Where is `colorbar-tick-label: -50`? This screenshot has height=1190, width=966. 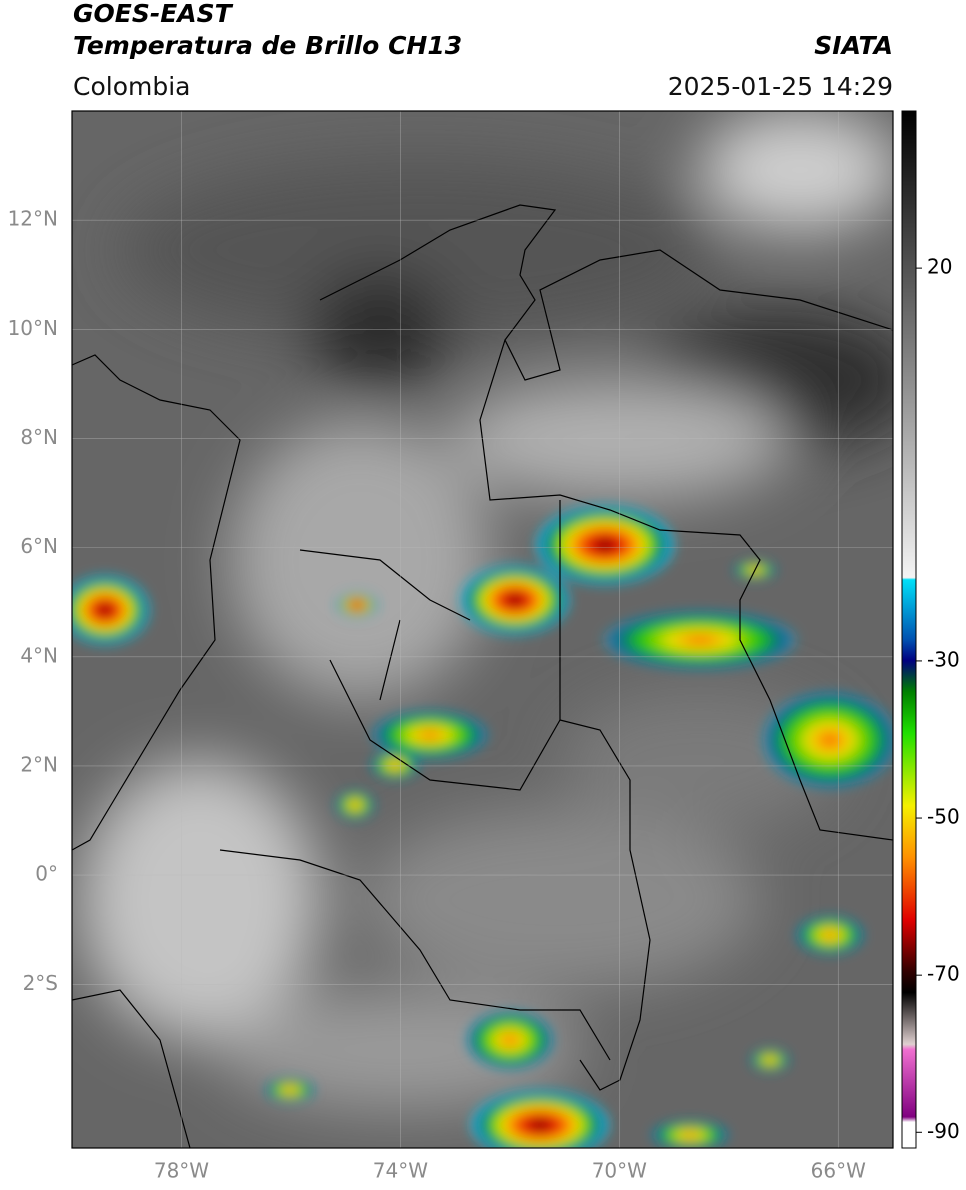
colorbar-tick-label: -50 is located at coordinates (943, 817).